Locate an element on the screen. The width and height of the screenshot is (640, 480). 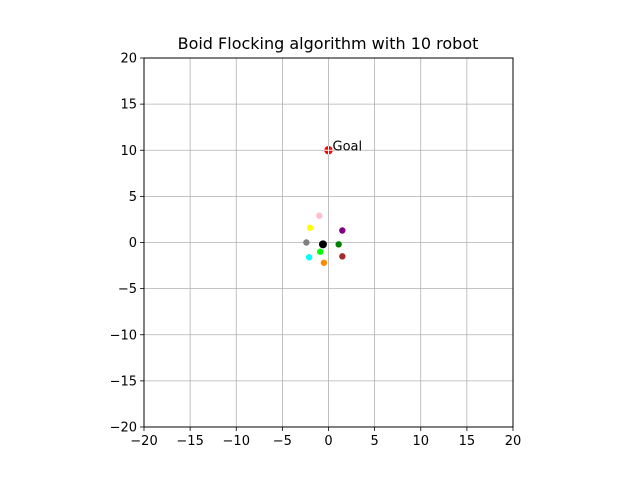
x-tick-label: −5 is located at coordinates (282, 441).